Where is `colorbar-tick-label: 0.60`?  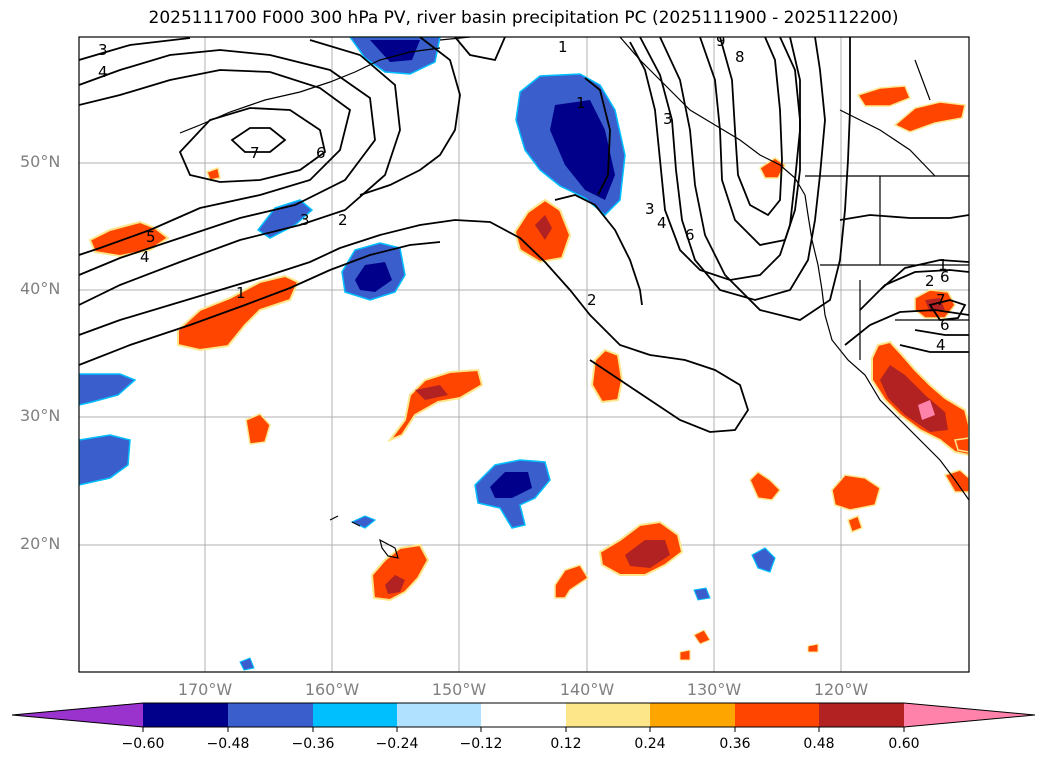 colorbar-tick-label: 0.60 is located at coordinates (904, 744).